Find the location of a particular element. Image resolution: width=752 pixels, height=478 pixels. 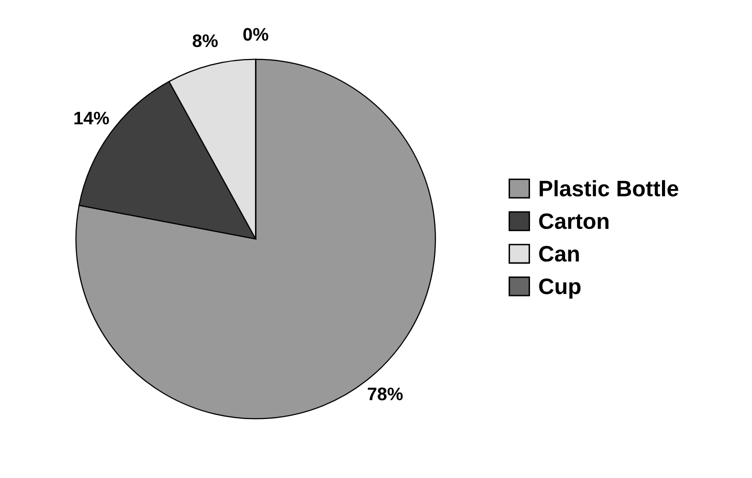

legend-label: Cup is located at coordinates (559, 288).